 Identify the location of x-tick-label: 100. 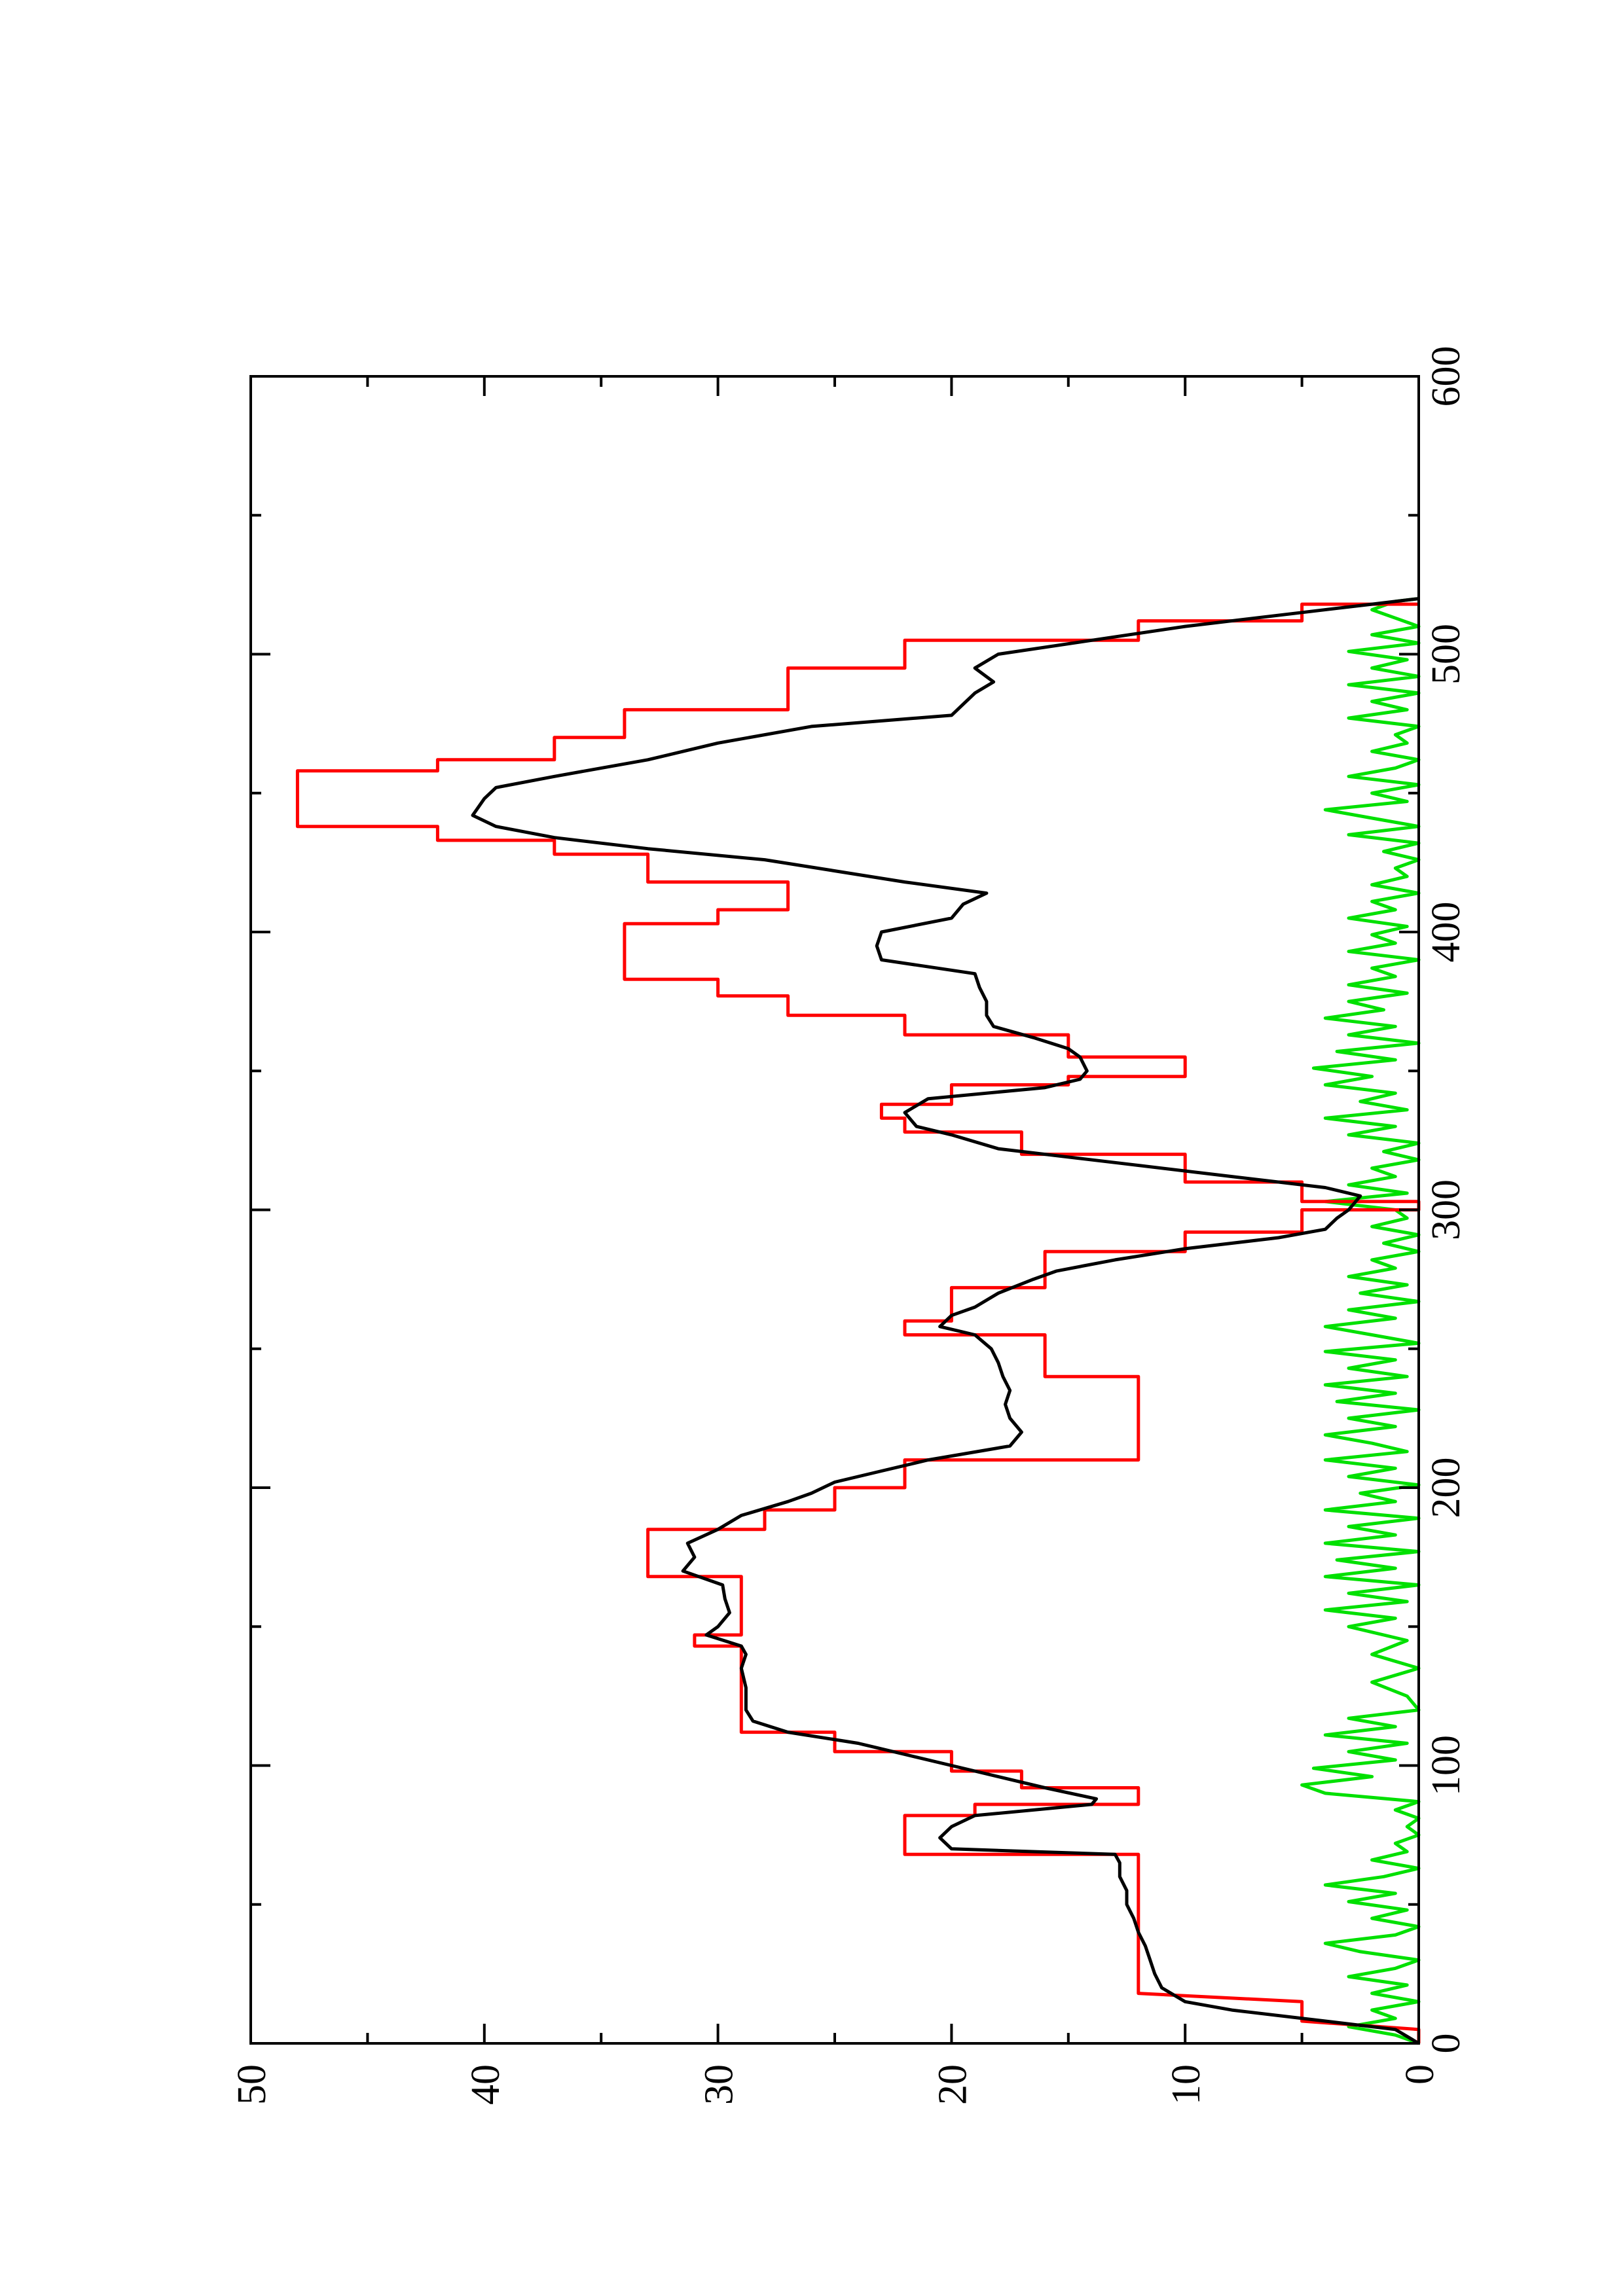
(1446, 1765).